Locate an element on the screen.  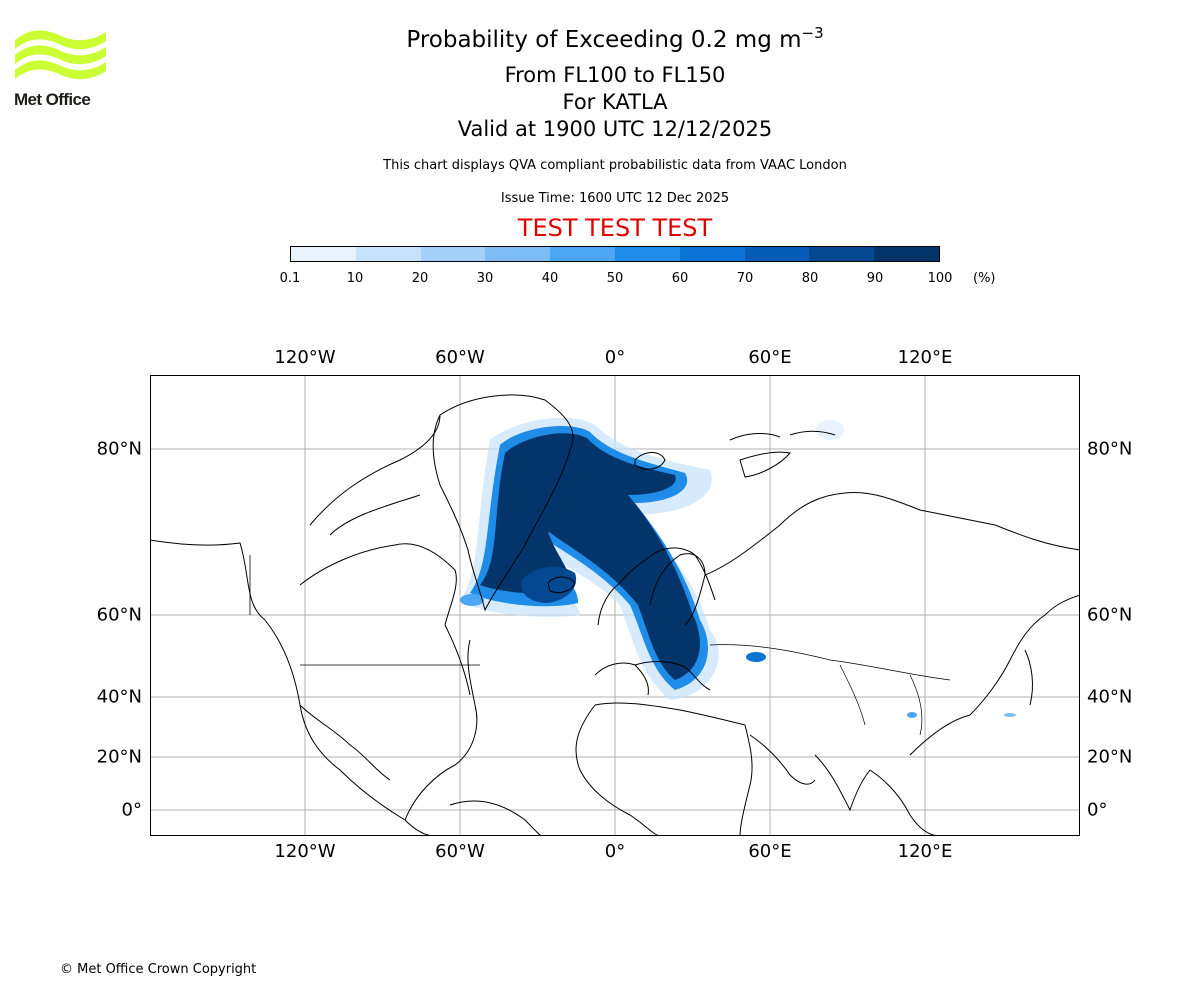
coast-india is located at coordinates (842, 783).